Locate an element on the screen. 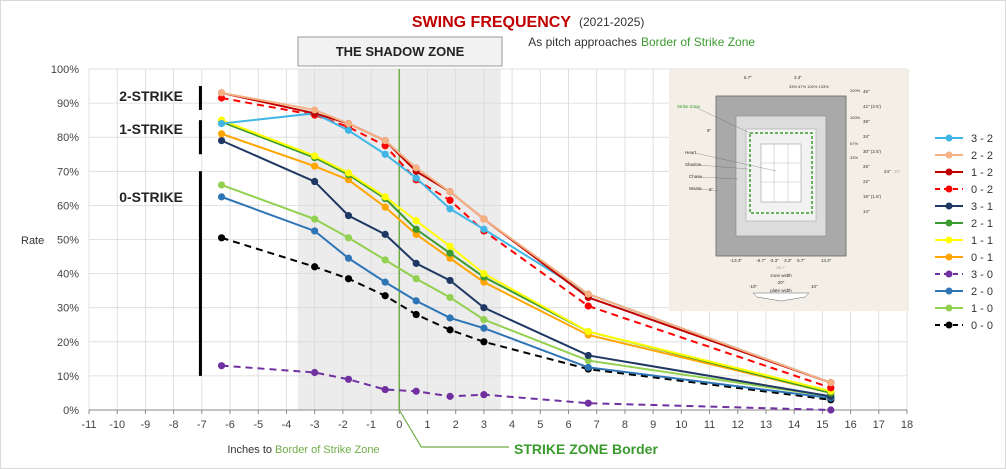  inset-label-waste: Waste is located at coordinates (695, 188).